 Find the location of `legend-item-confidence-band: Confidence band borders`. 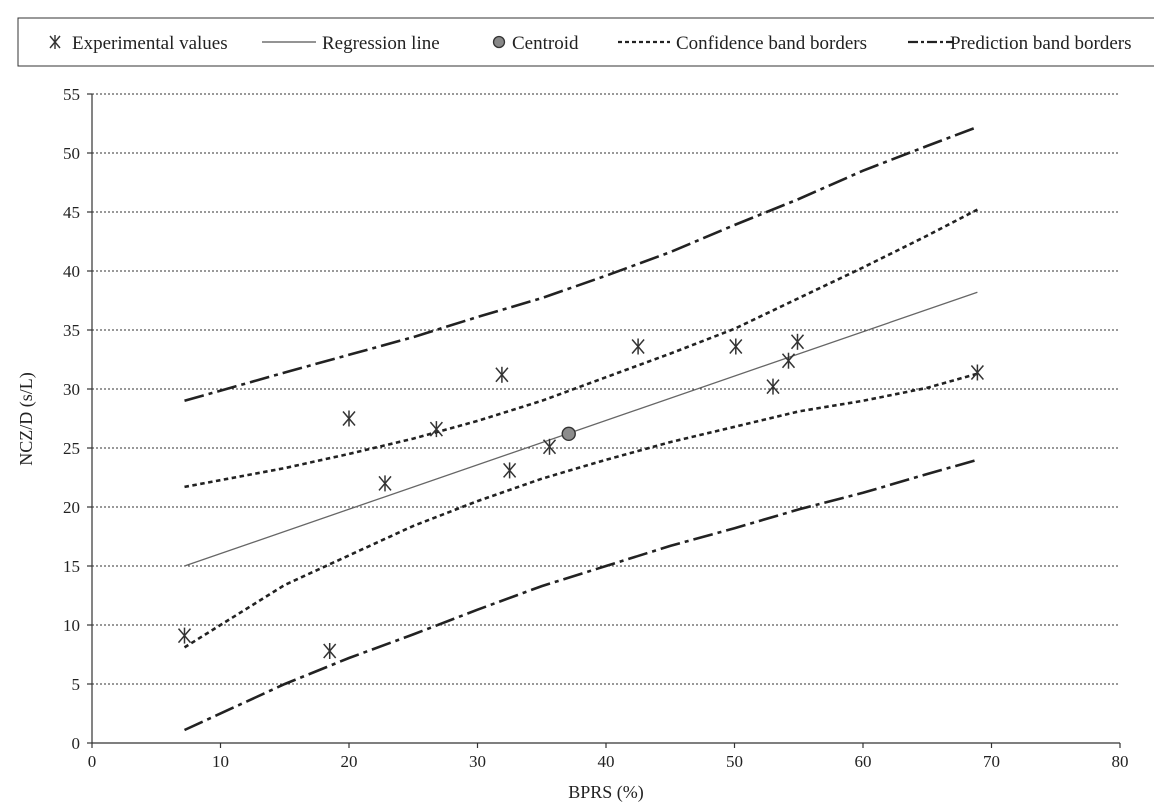

legend-item-confidence-band: Confidence band borders is located at coordinates (742, 43).